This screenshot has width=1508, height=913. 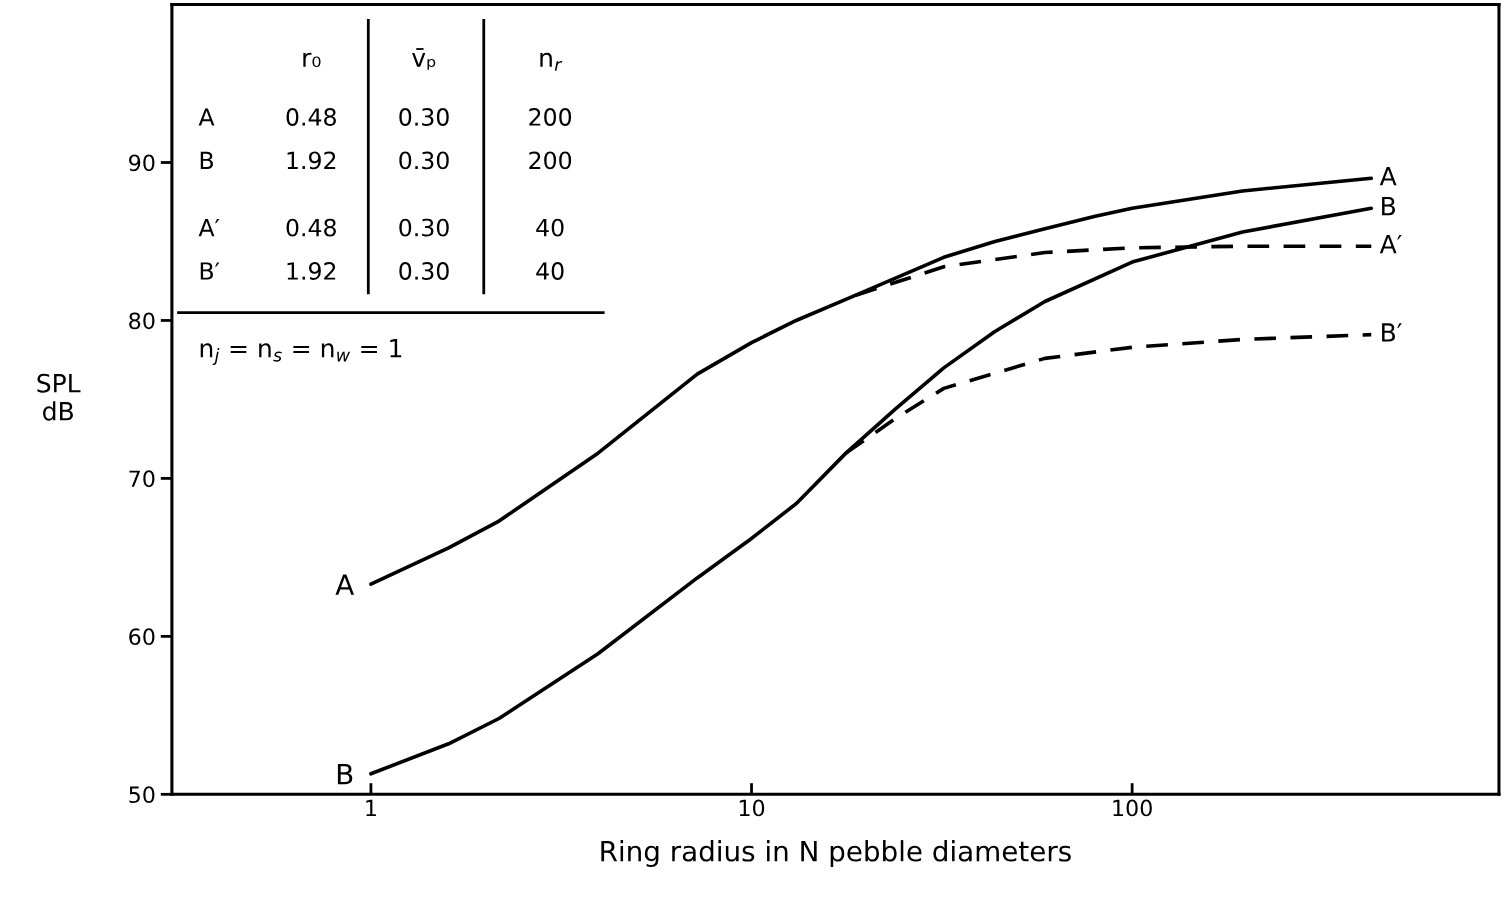 I want to click on x-tick-label: 1, so click(x=371, y=808).